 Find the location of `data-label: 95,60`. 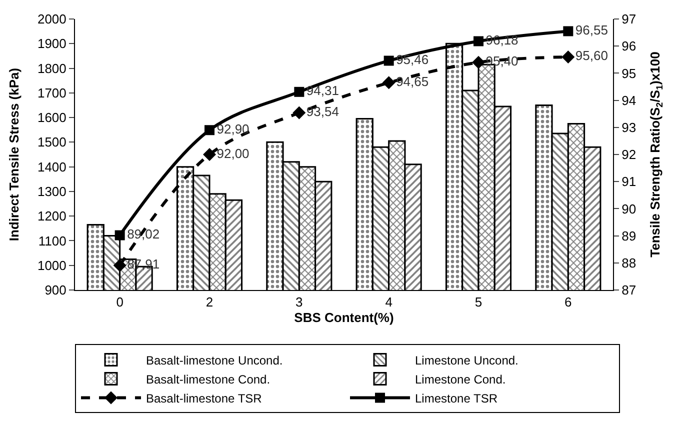

data-label: 95,60 is located at coordinates (591, 56).